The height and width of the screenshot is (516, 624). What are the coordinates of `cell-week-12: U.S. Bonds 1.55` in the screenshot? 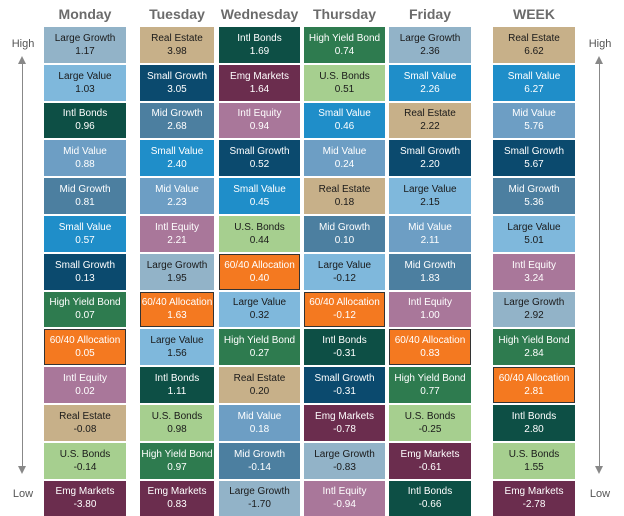 It's located at (534, 460).